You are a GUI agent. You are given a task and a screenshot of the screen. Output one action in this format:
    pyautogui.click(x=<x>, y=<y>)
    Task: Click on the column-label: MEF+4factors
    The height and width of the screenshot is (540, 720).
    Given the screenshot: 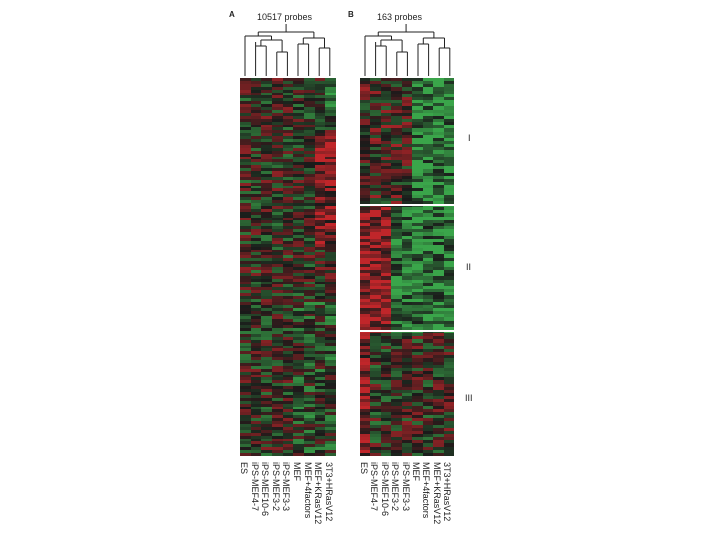 What is the action you would take?
    pyautogui.click(x=307, y=490)
    